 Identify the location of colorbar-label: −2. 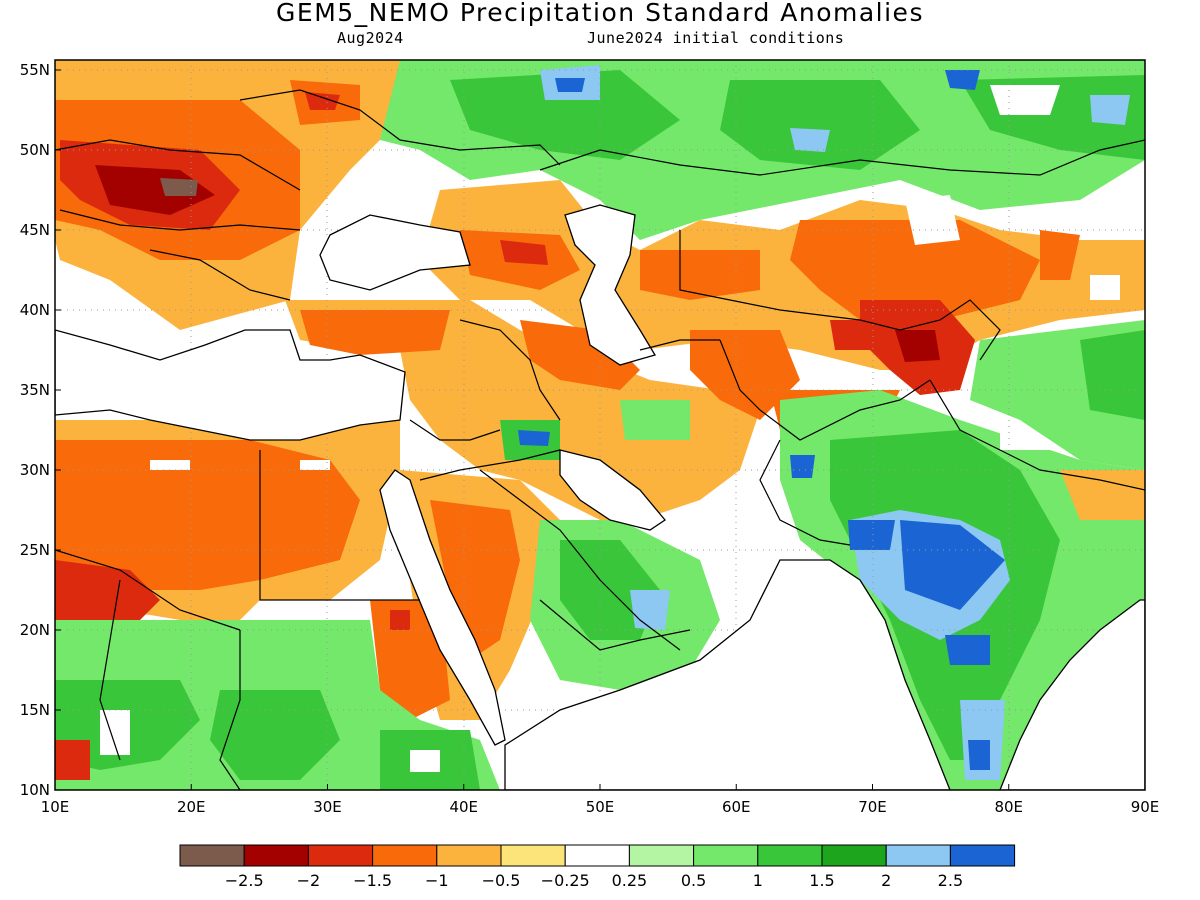
(309, 880).